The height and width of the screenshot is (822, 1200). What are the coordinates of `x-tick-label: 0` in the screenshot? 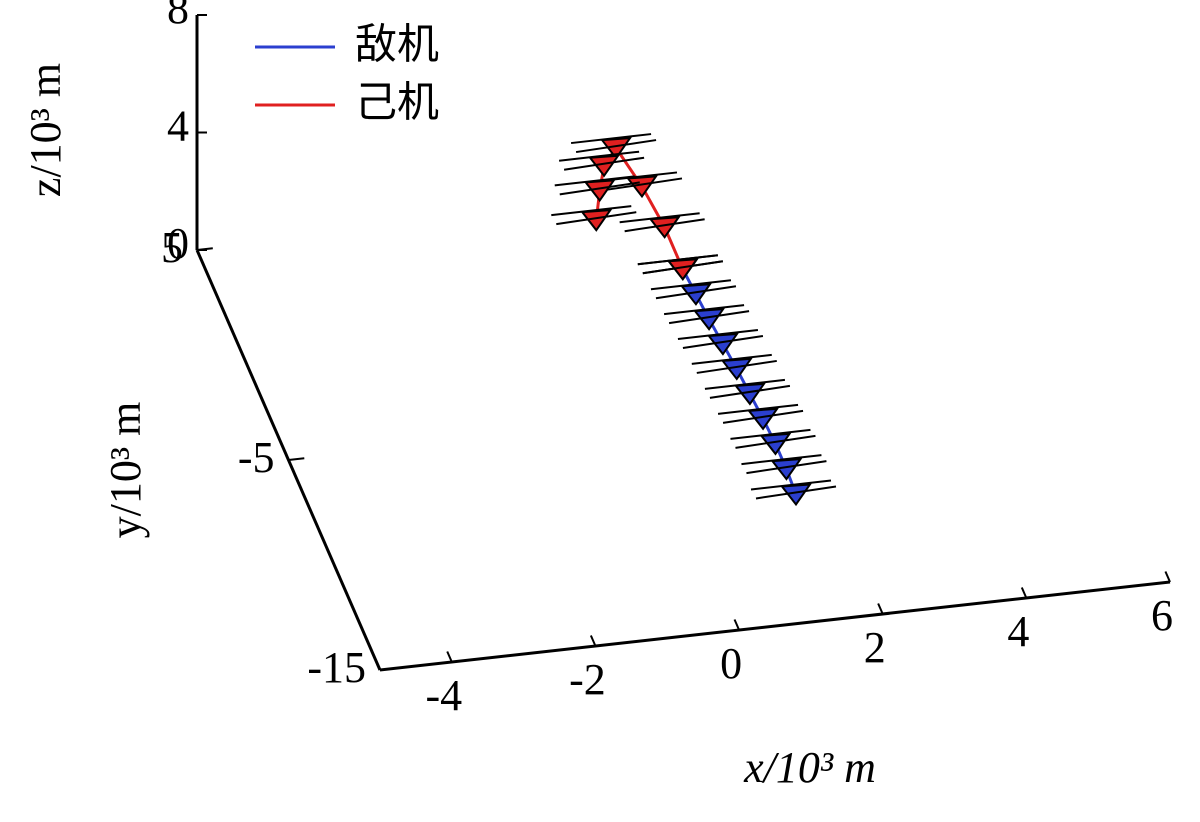 It's located at (731, 663).